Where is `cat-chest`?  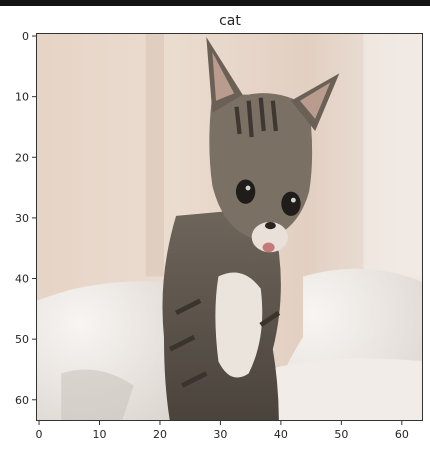 cat-chest is located at coordinates (239, 325).